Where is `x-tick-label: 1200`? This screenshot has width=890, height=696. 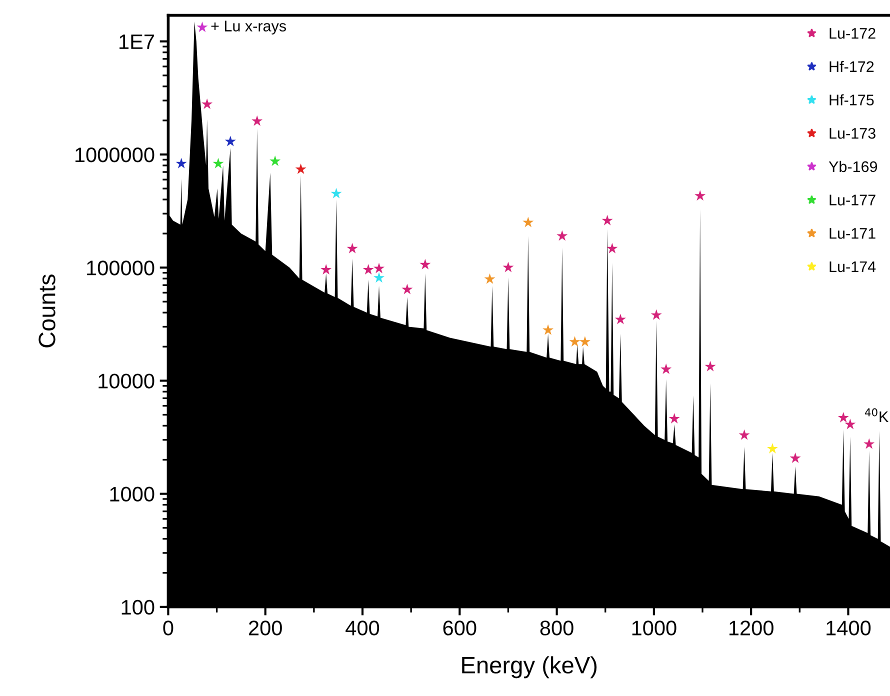 x-tick-label: 1200 is located at coordinates (752, 628).